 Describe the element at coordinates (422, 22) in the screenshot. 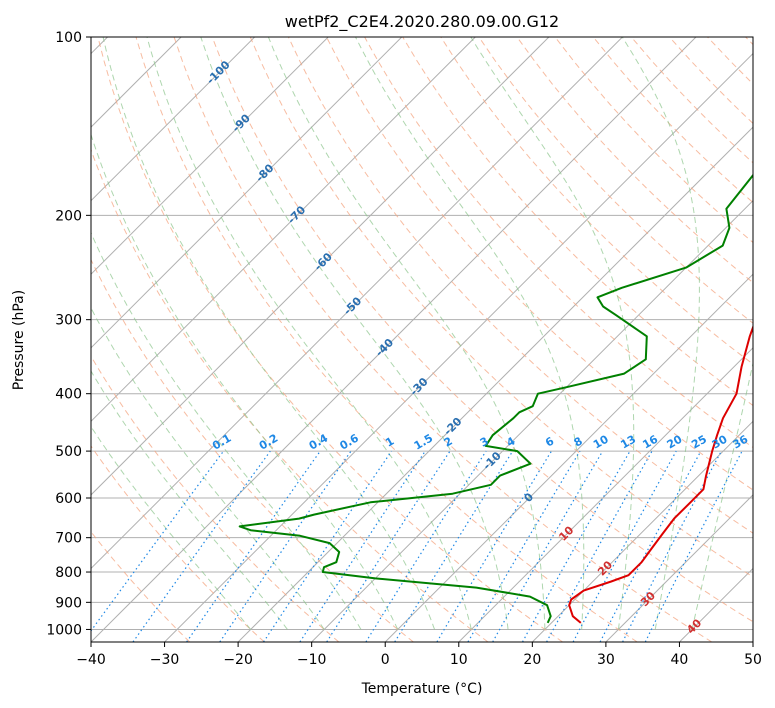

I see `chart-title: wetPf2_C2E4.2020.280.09.00.G12` at that location.